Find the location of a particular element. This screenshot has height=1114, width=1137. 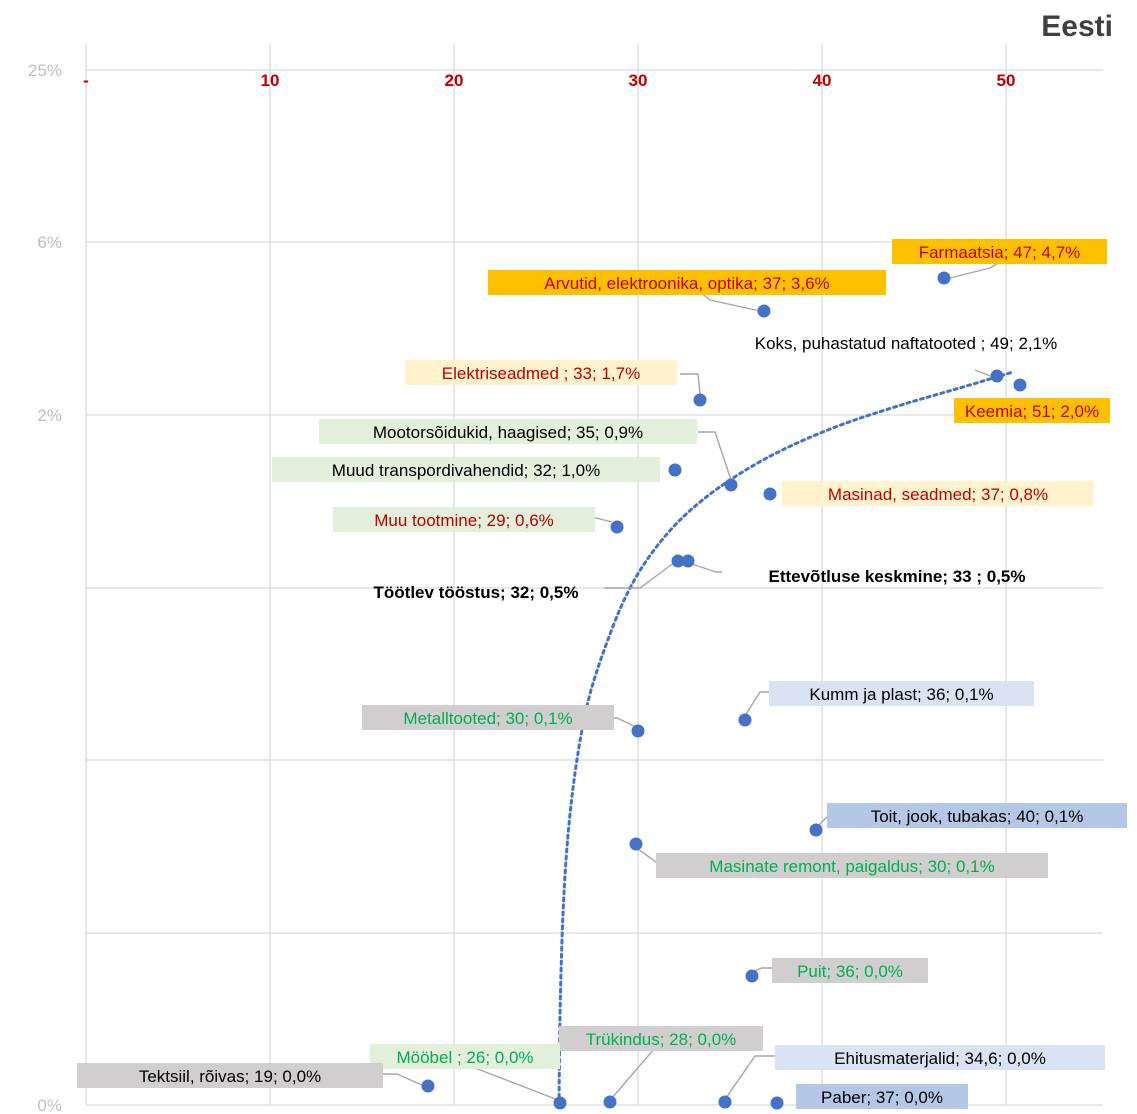

data-label-text: Metalltooted; 30; 0,1% is located at coordinates (487, 718).